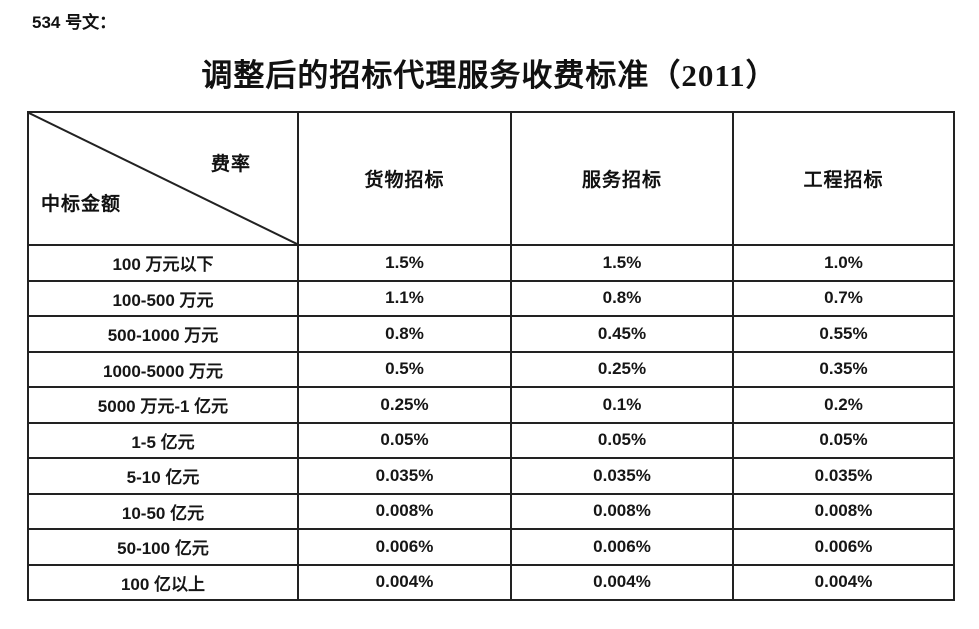 The image size is (979, 629). What do you see at coordinates (163, 511) in the screenshot?
I see `amount-cell: 10-50 亿元` at bounding box center [163, 511].